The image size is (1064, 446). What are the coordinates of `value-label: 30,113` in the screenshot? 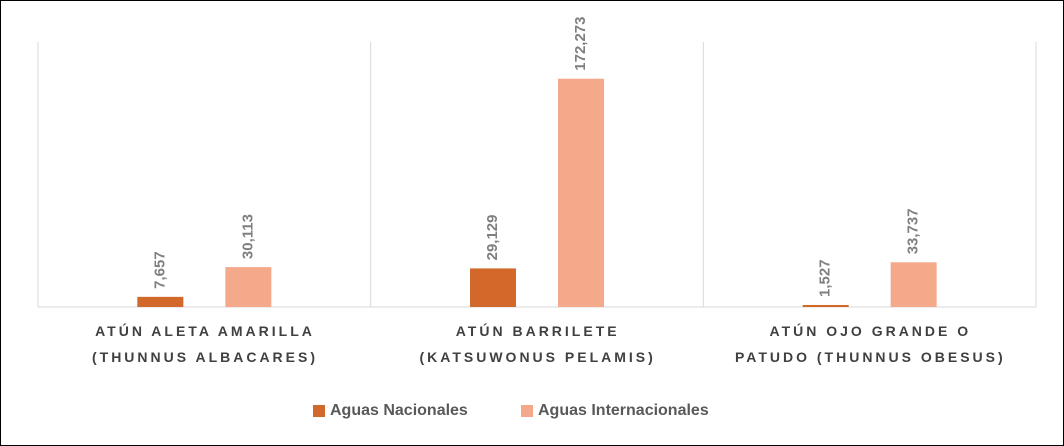 It's located at (247, 236).